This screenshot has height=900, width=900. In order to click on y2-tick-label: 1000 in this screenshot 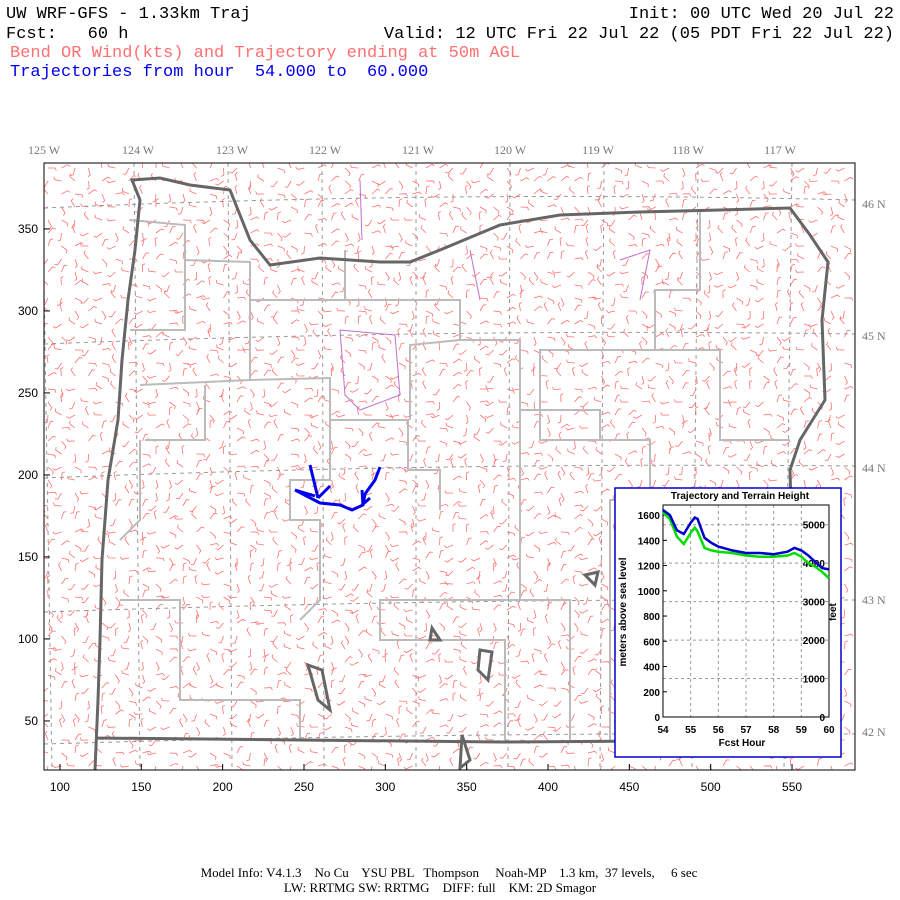, I will do `click(814, 680)`.